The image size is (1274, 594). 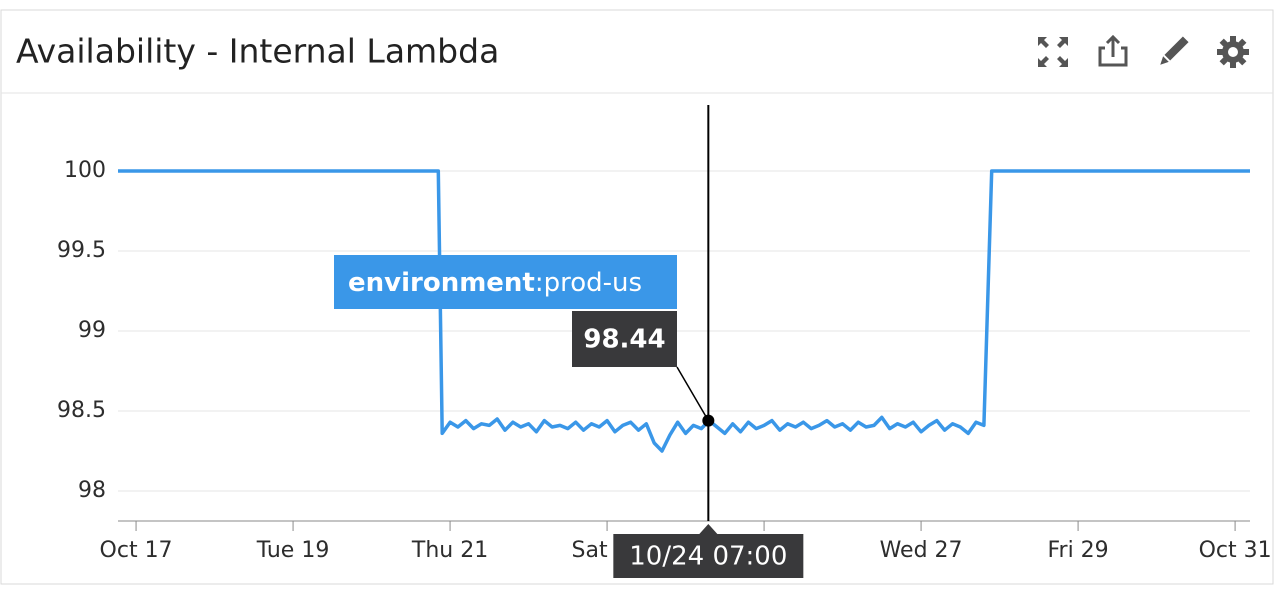 I want to click on tooltip-leader, so click(x=692, y=393).